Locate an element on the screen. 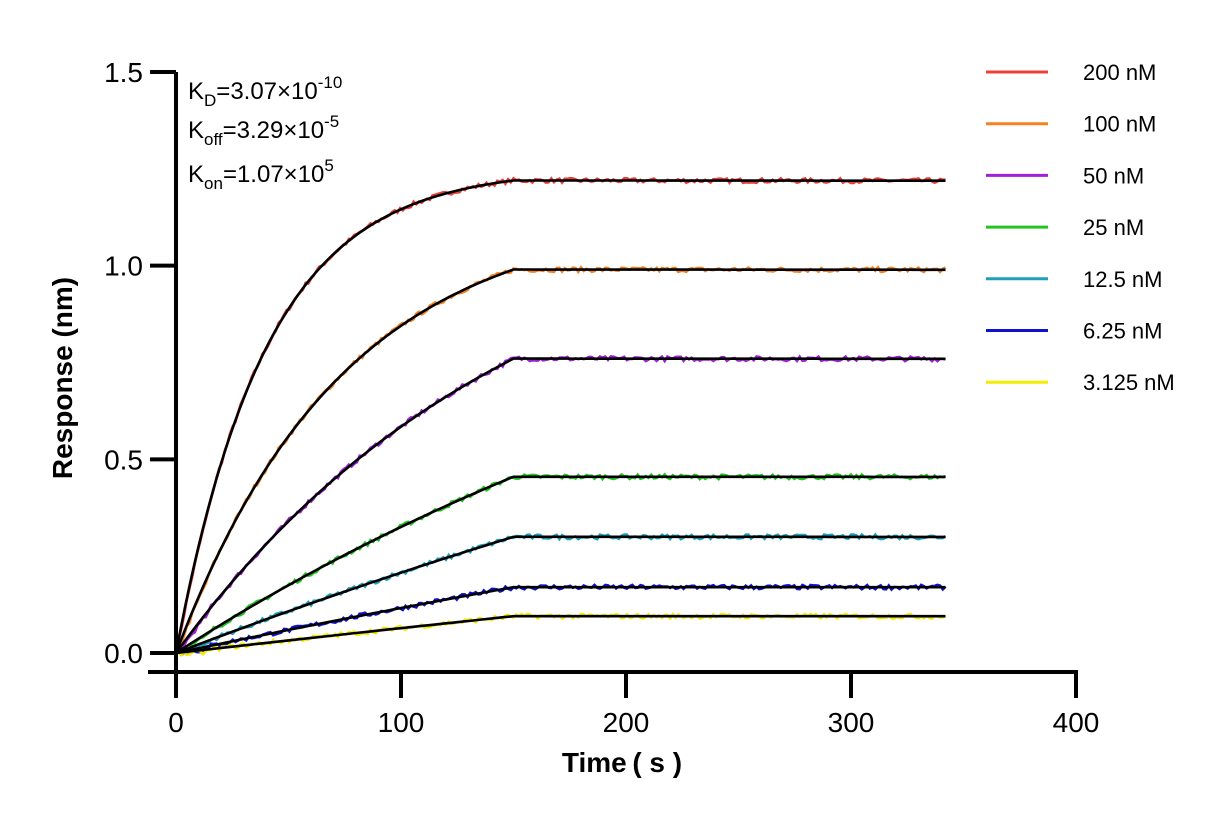 This screenshot has width=1231, height=825. legend-label: 25 nM is located at coordinates (1113, 227).